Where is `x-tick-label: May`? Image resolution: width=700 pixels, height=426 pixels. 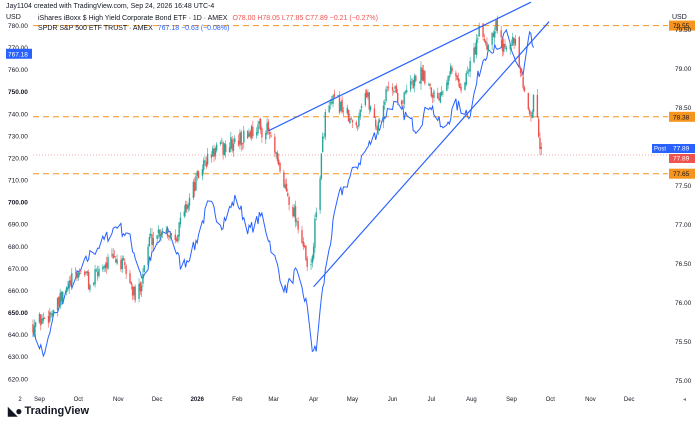 x-tick-label: May is located at coordinates (352, 400).